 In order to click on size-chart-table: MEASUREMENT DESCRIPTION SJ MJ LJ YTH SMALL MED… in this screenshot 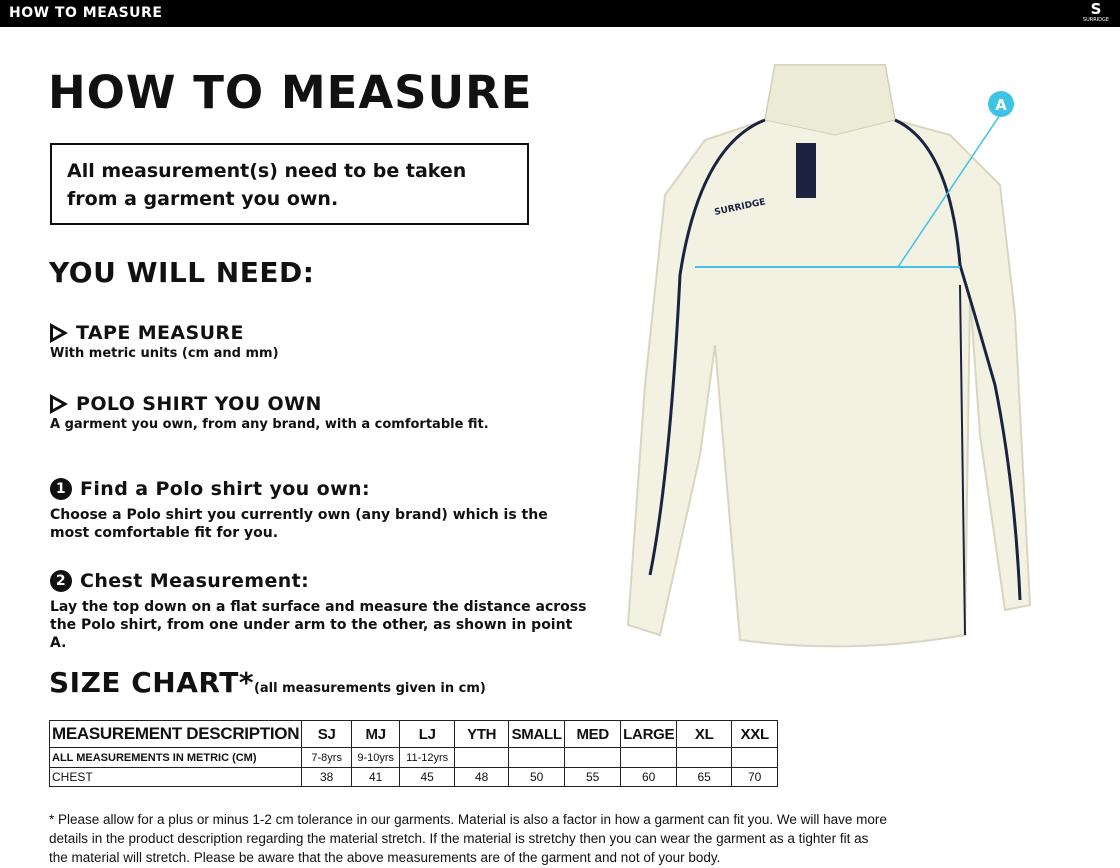, I will do `click(413, 753)`.